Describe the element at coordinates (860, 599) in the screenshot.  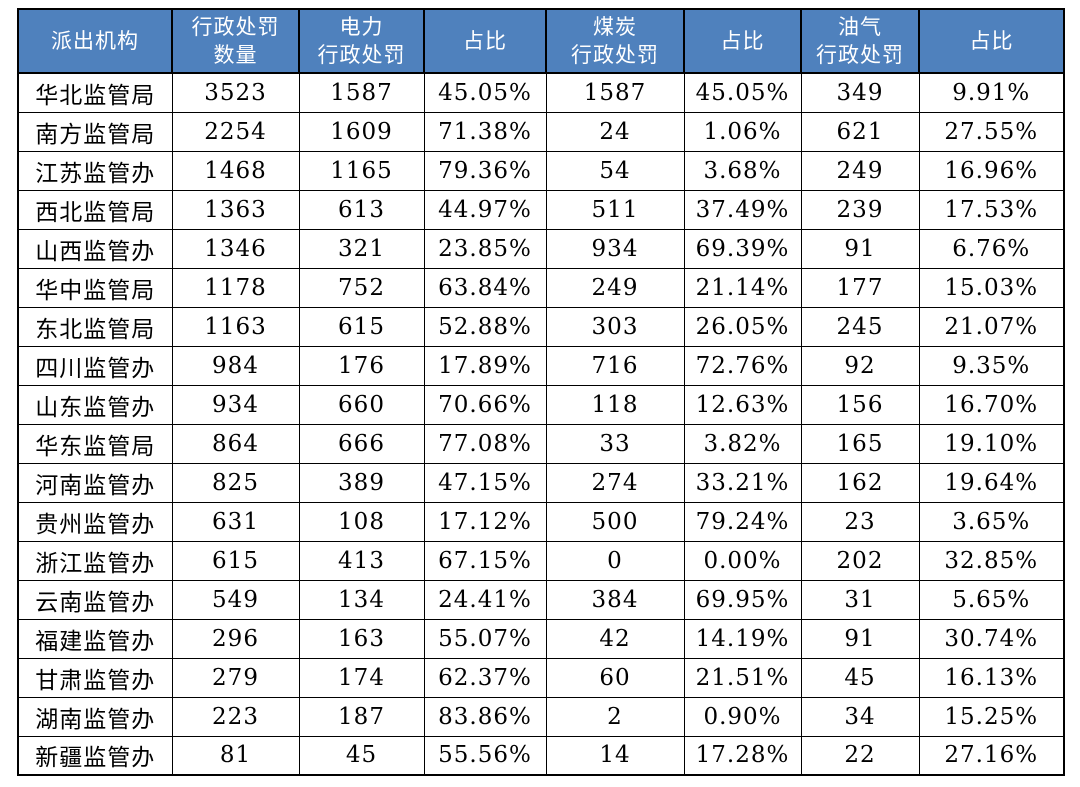
I see `value-cell: 31` at that location.